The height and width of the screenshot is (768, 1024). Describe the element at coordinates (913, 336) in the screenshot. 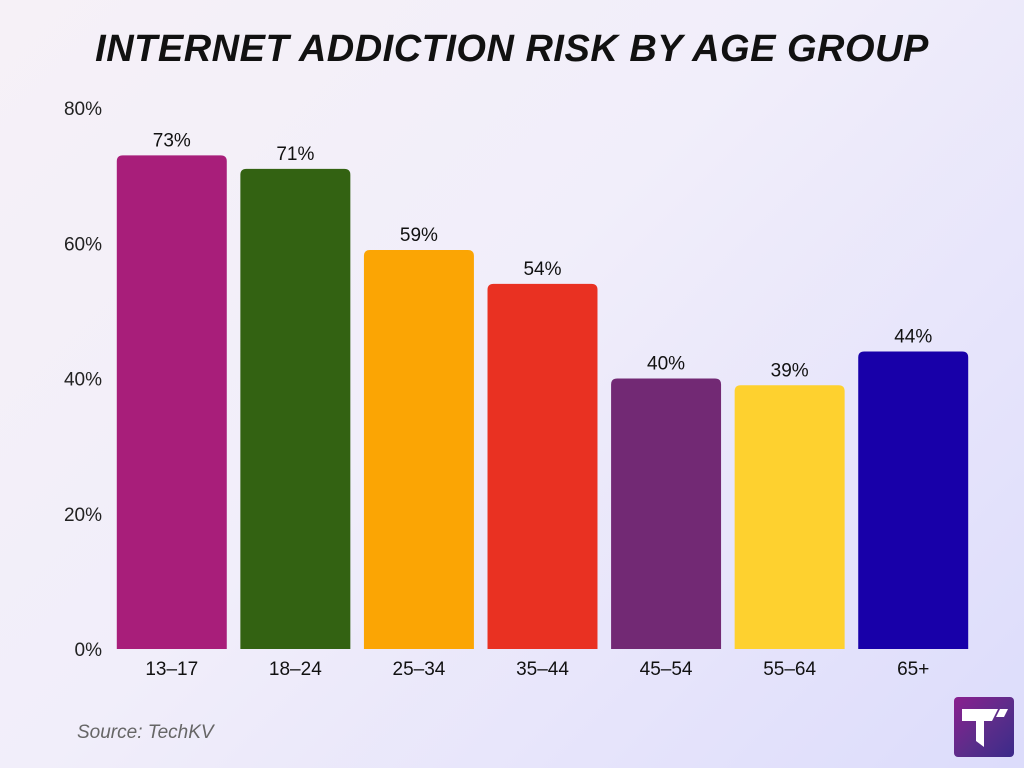

I see `value-label: 44%` at that location.